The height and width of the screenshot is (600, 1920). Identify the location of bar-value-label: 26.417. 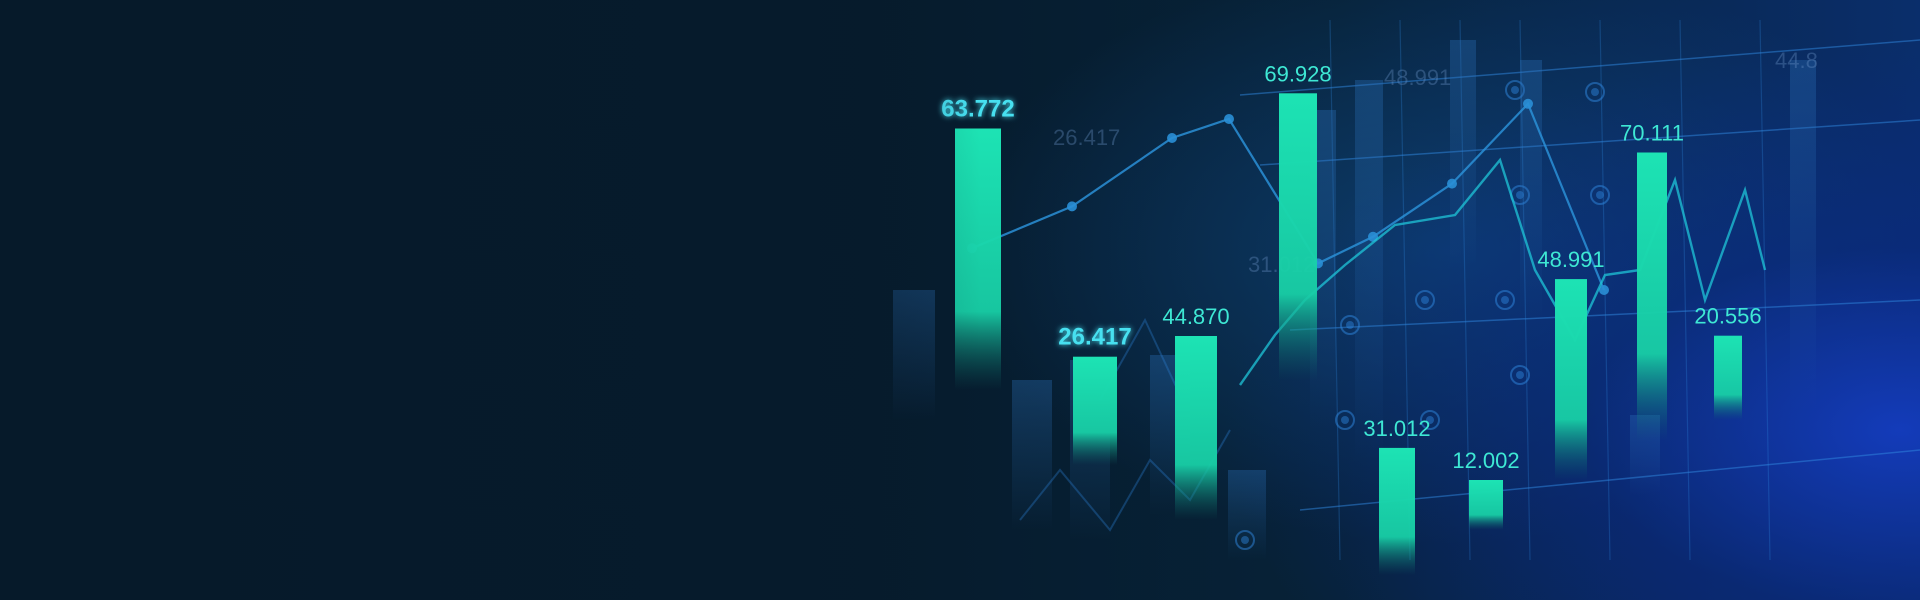
(1094, 337).